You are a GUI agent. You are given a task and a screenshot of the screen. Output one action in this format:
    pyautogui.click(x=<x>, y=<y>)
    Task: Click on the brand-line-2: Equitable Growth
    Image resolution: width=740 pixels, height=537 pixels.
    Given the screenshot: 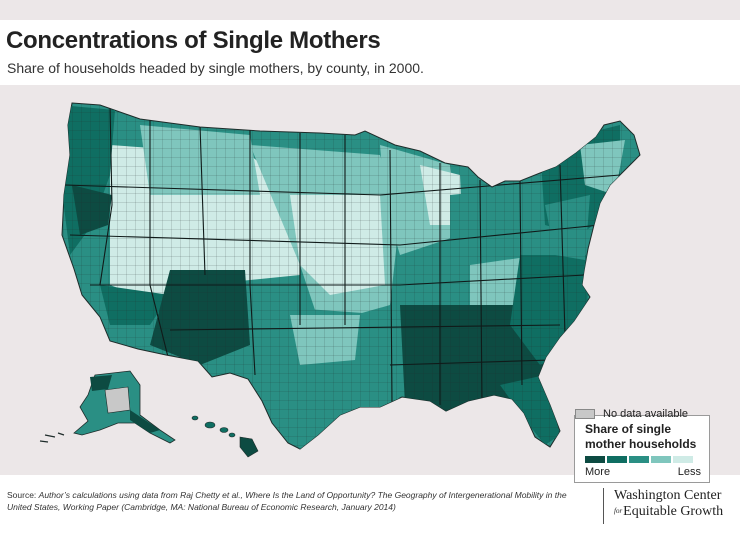 What is the action you would take?
    pyautogui.click(x=673, y=511)
    